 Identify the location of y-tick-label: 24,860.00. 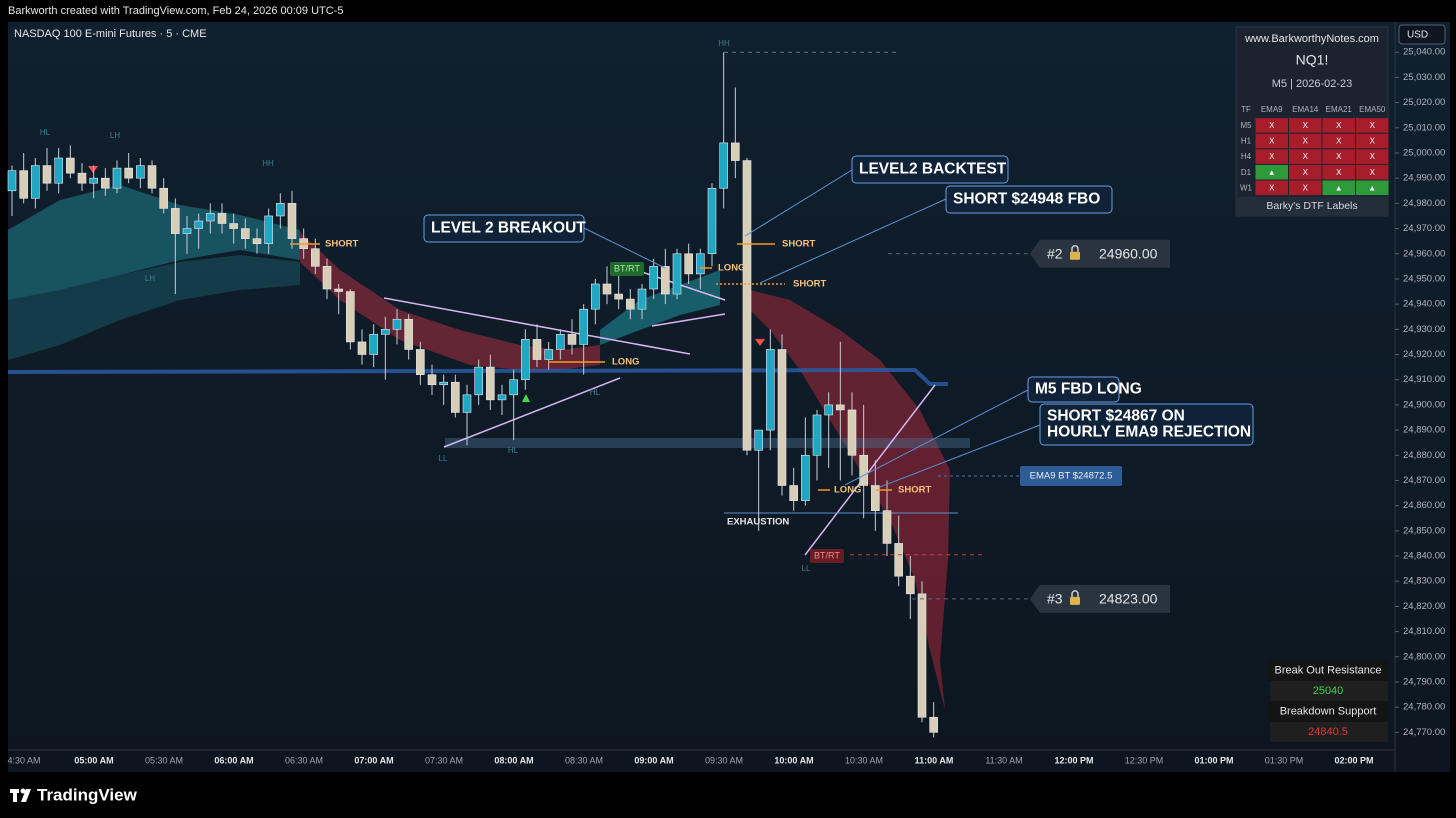
(1424, 505).